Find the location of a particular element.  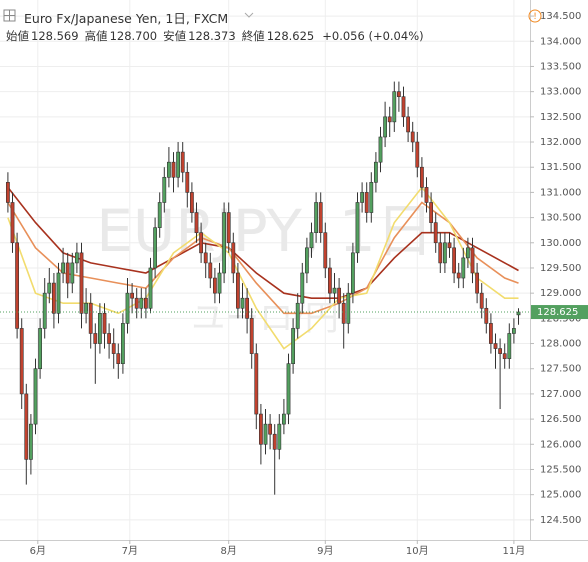

x-tick-label: 6月 is located at coordinates (38, 551).